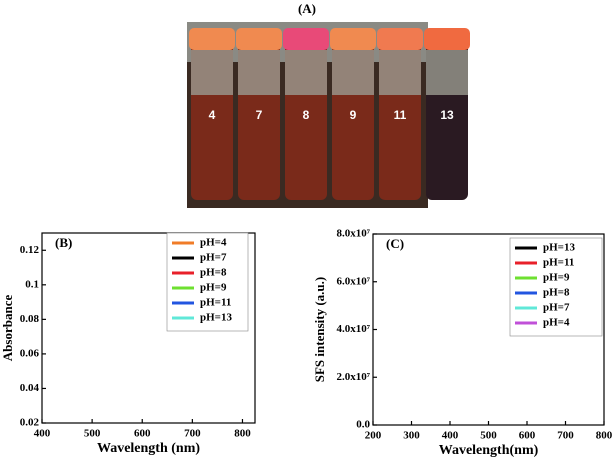 The height and width of the screenshot is (461, 616). What do you see at coordinates (30, 353) in the screenshot?
I see `y-tick-label: 0.06` at bounding box center [30, 353].